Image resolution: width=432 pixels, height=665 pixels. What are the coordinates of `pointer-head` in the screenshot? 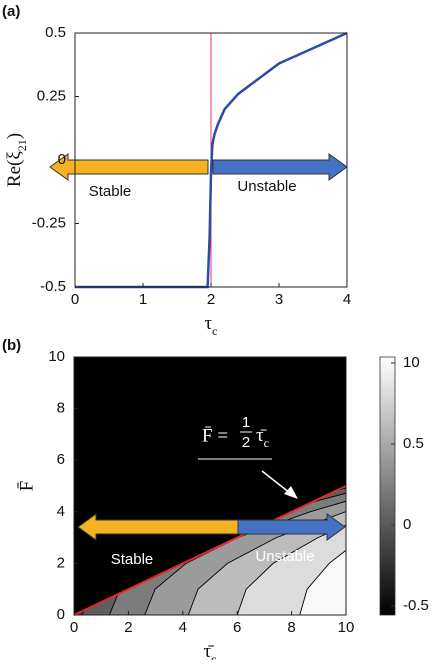 It's located at (291, 492).